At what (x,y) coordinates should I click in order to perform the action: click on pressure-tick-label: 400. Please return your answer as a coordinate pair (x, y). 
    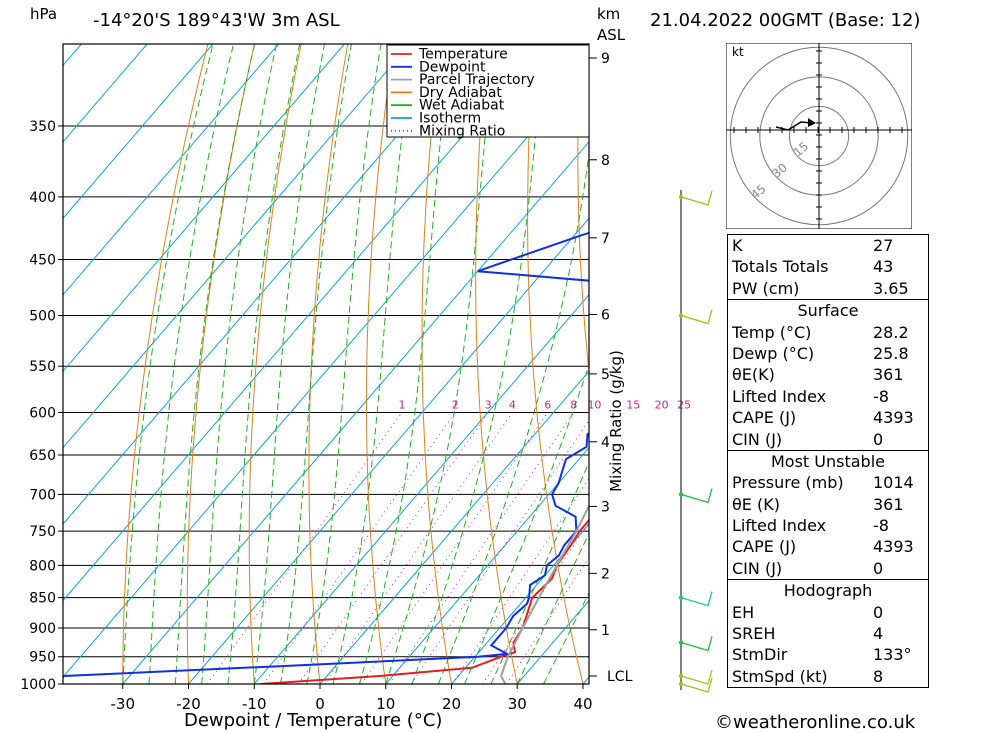
    Looking at the image, I should click on (42, 198).